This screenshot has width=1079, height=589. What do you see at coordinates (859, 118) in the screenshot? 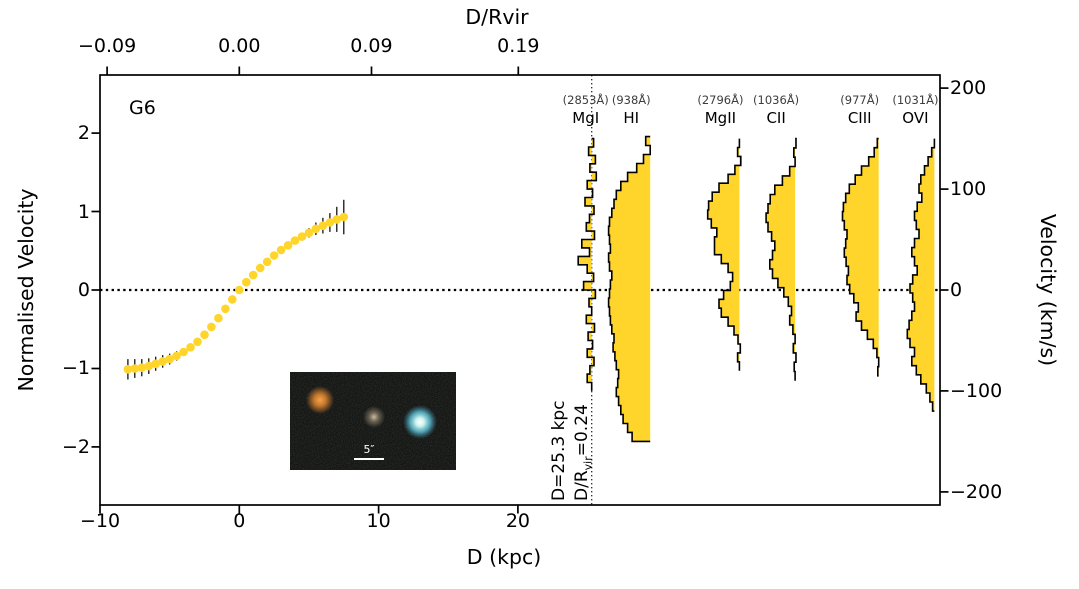
I see `ion-name-label: CIII` at bounding box center [859, 118].